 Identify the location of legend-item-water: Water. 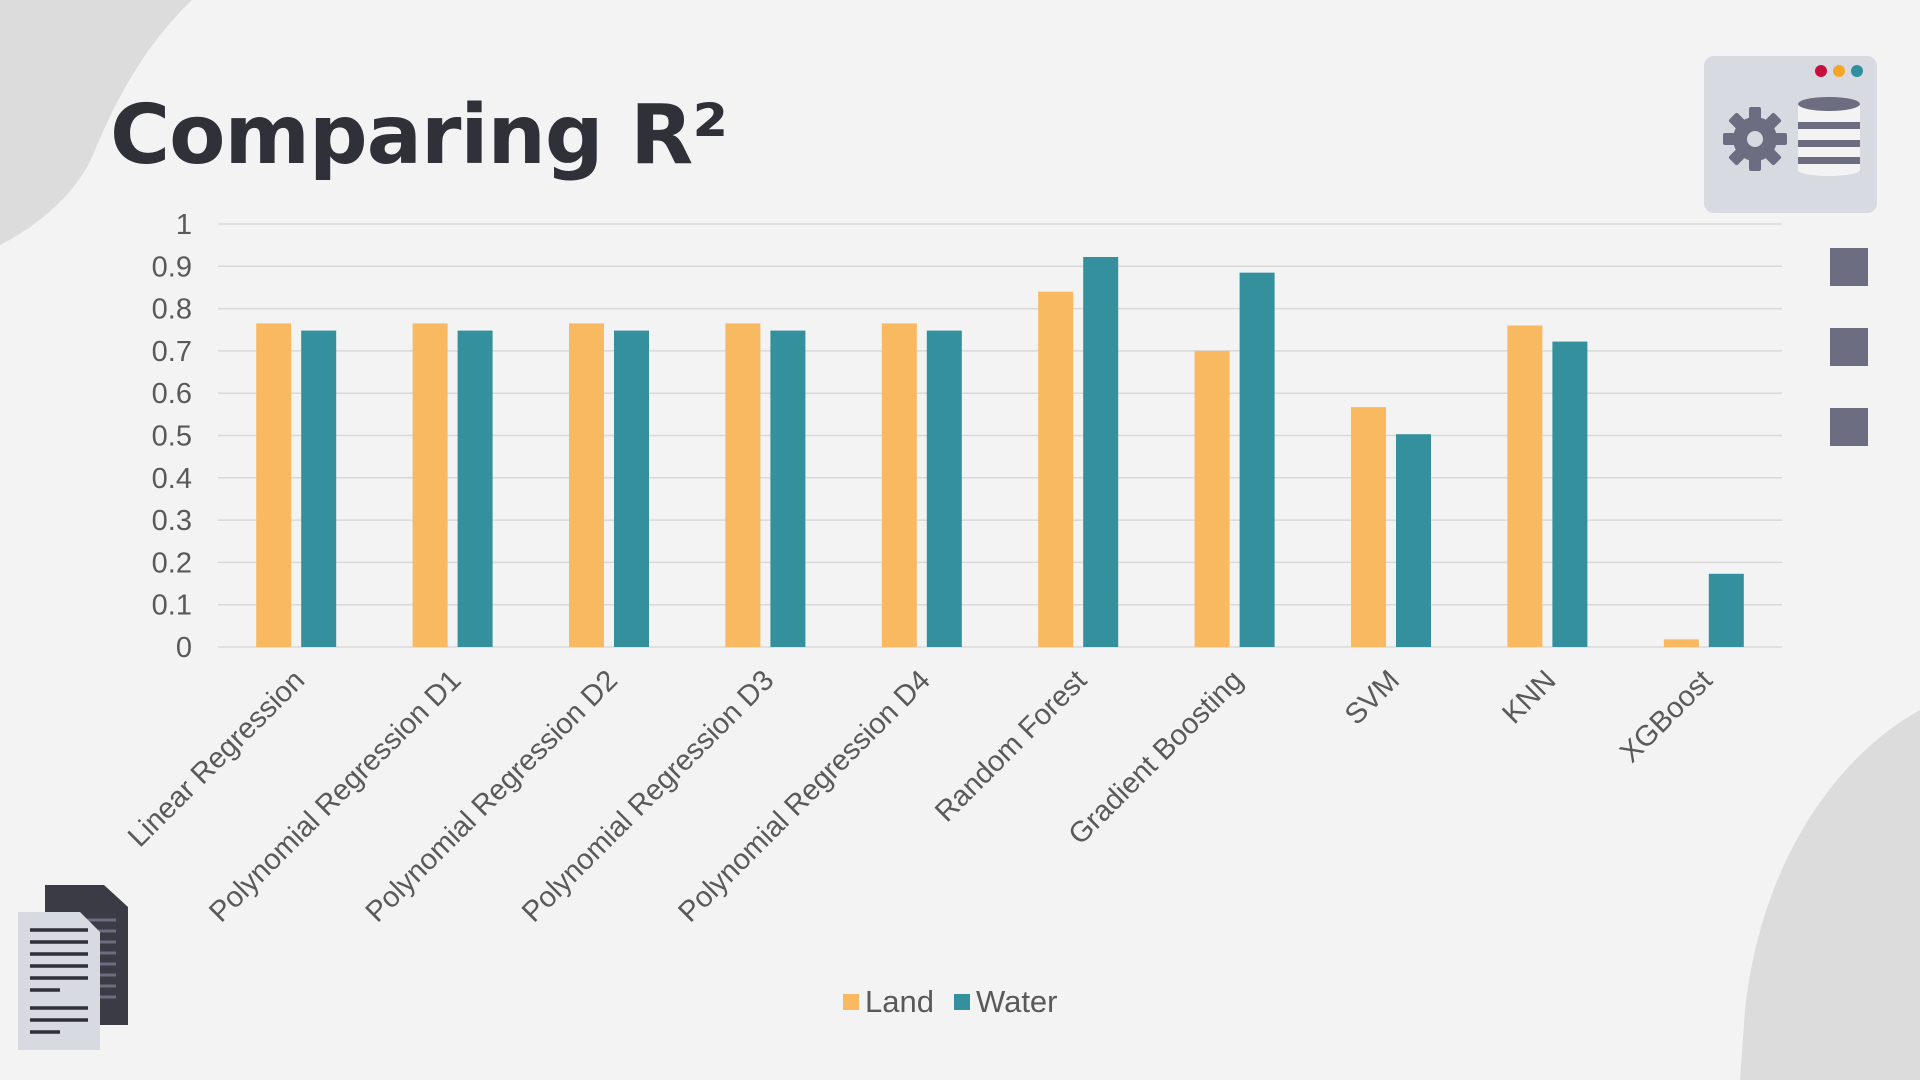
(1005, 1002).